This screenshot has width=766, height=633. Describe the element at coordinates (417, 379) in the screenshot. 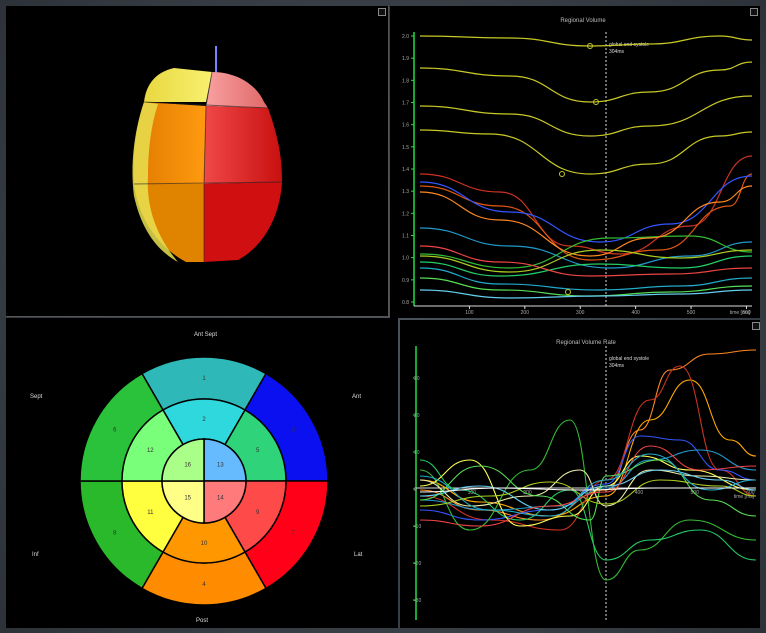

I see `y-tick-label: 30` at that location.